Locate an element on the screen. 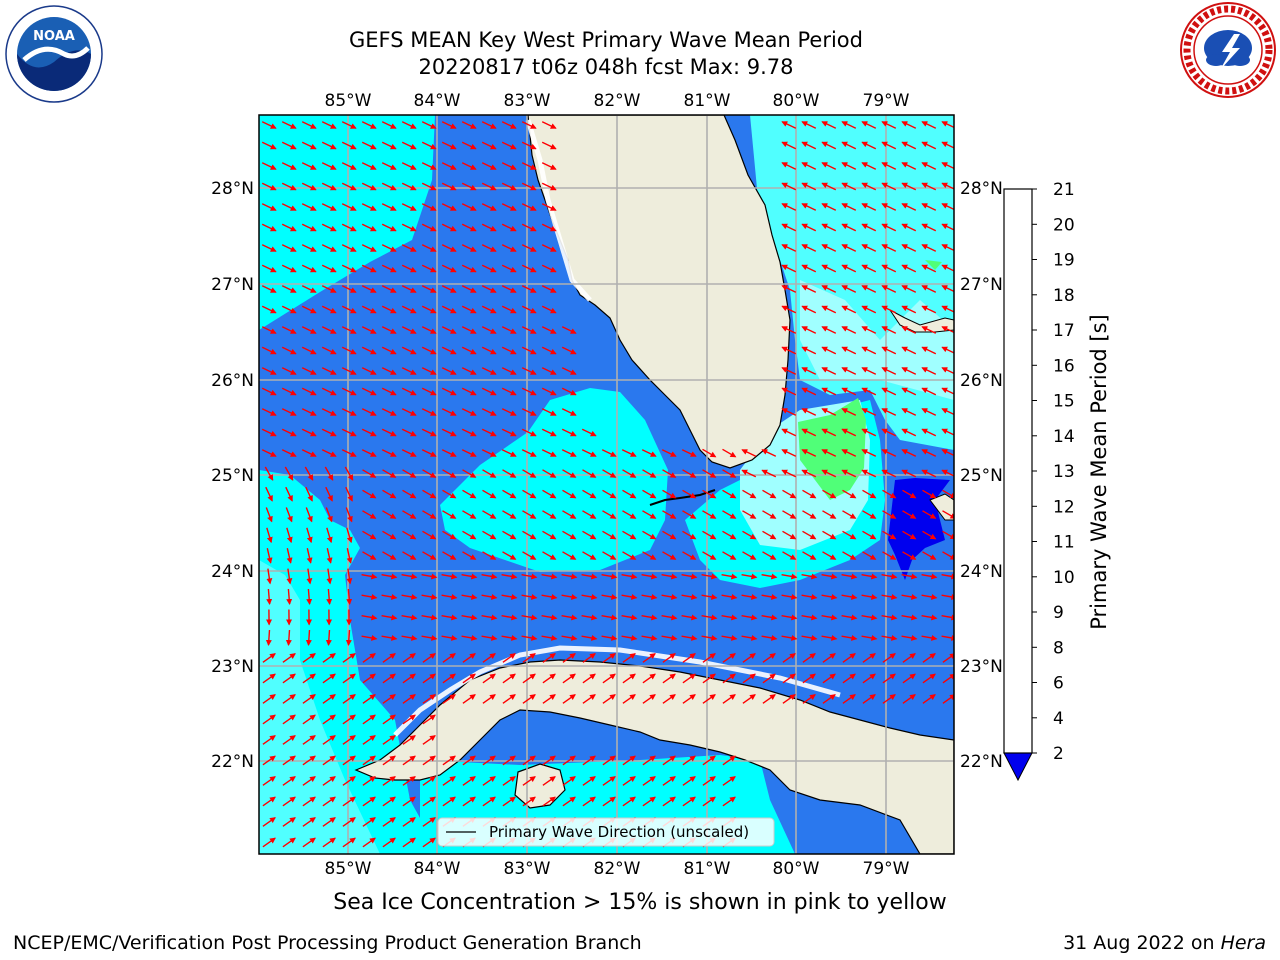  colorbar-tick-label: 4 is located at coordinates (1058, 719).